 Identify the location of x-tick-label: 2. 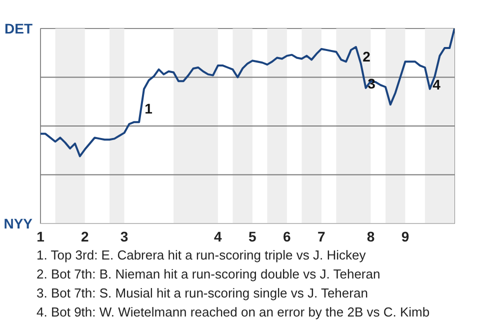
(84, 236).